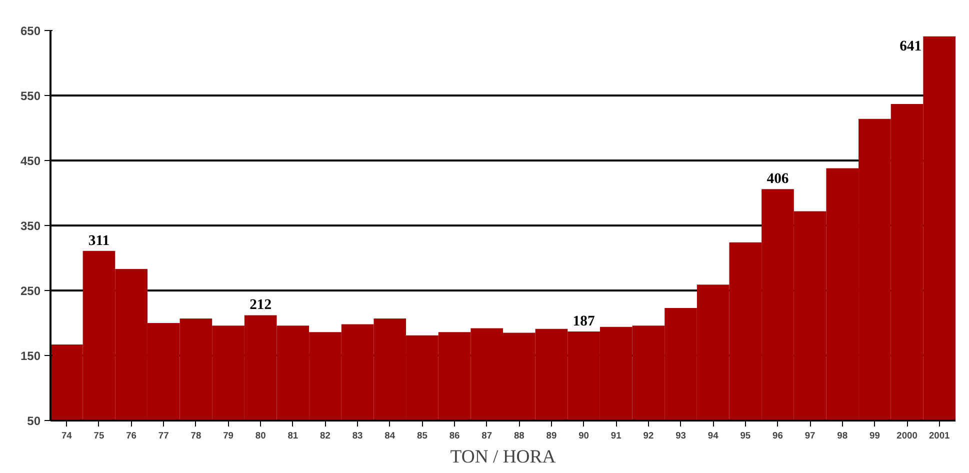  What do you see at coordinates (131, 435) in the screenshot?
I see `x-tick-label: 76` at bounding box center [131, 435].